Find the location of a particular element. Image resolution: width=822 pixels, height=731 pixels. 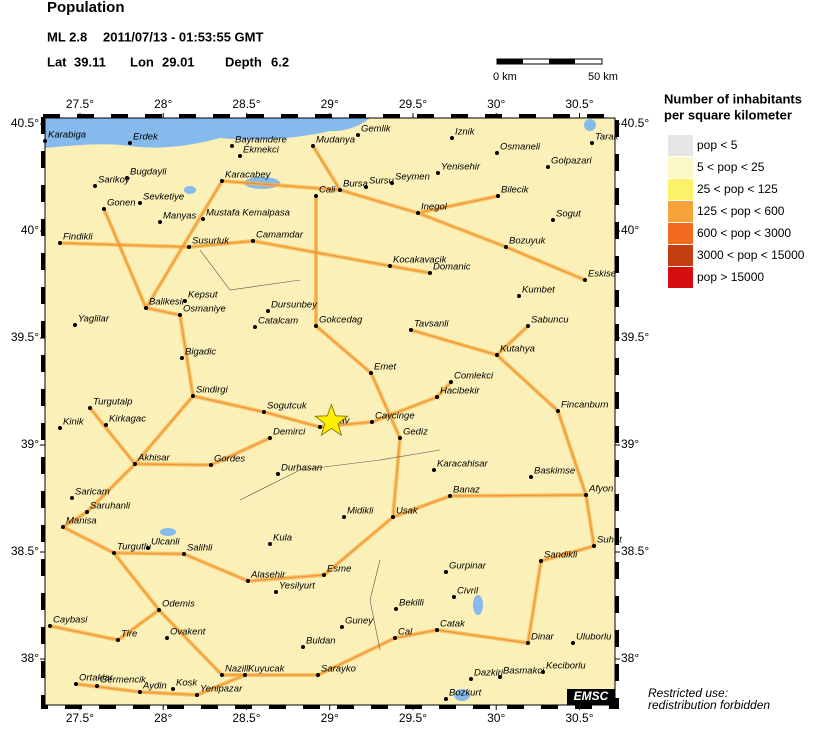

sea is located at coordinates (187, 133).